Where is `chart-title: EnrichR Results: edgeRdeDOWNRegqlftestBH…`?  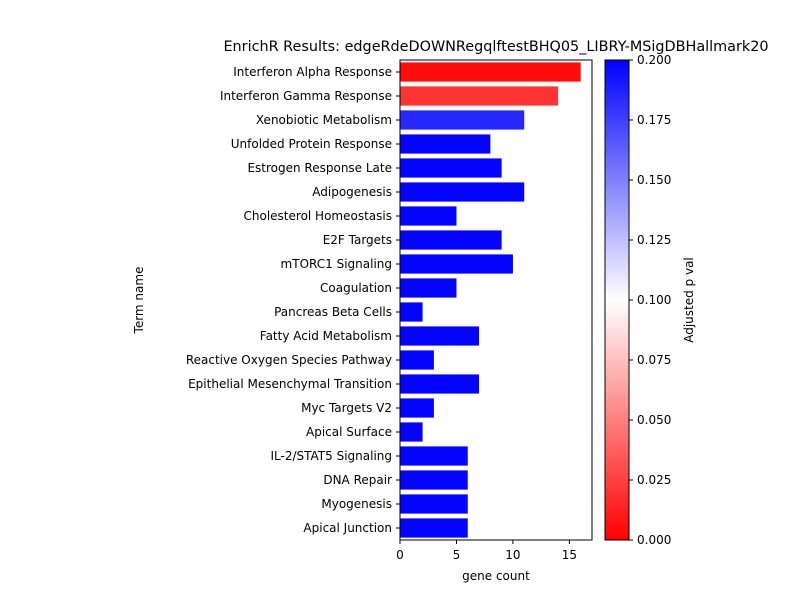
chart-title: EnrichR Results: edgeRdeDOWNRegqlftestBH… is located at coordinates (495, 47).